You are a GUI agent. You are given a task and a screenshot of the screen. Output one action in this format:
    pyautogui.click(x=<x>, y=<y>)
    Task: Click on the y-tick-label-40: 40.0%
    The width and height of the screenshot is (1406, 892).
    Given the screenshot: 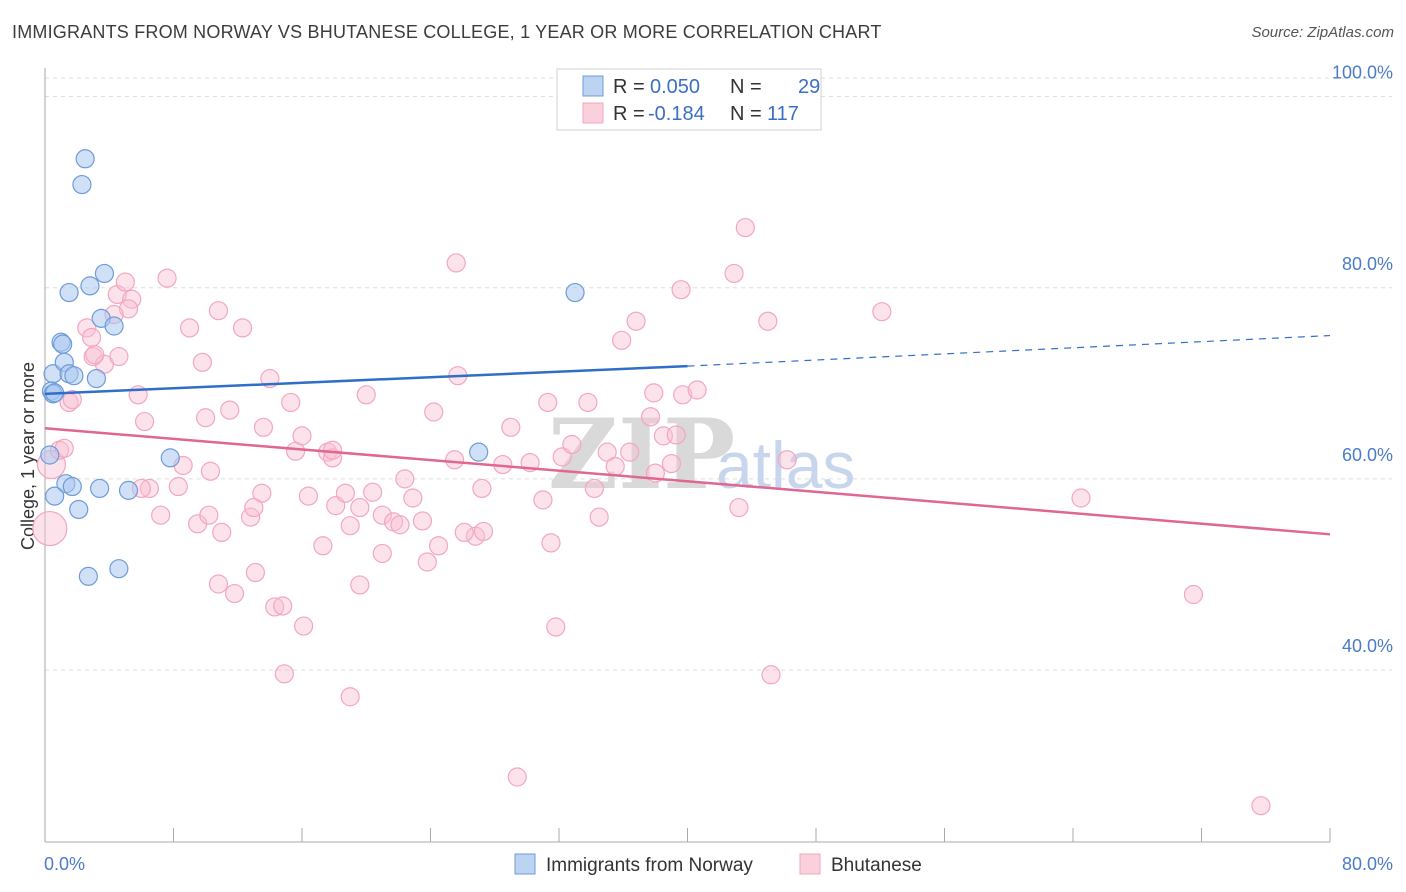 What is the action you would take?
    pyautogui.click(x=1367, y=646)
    